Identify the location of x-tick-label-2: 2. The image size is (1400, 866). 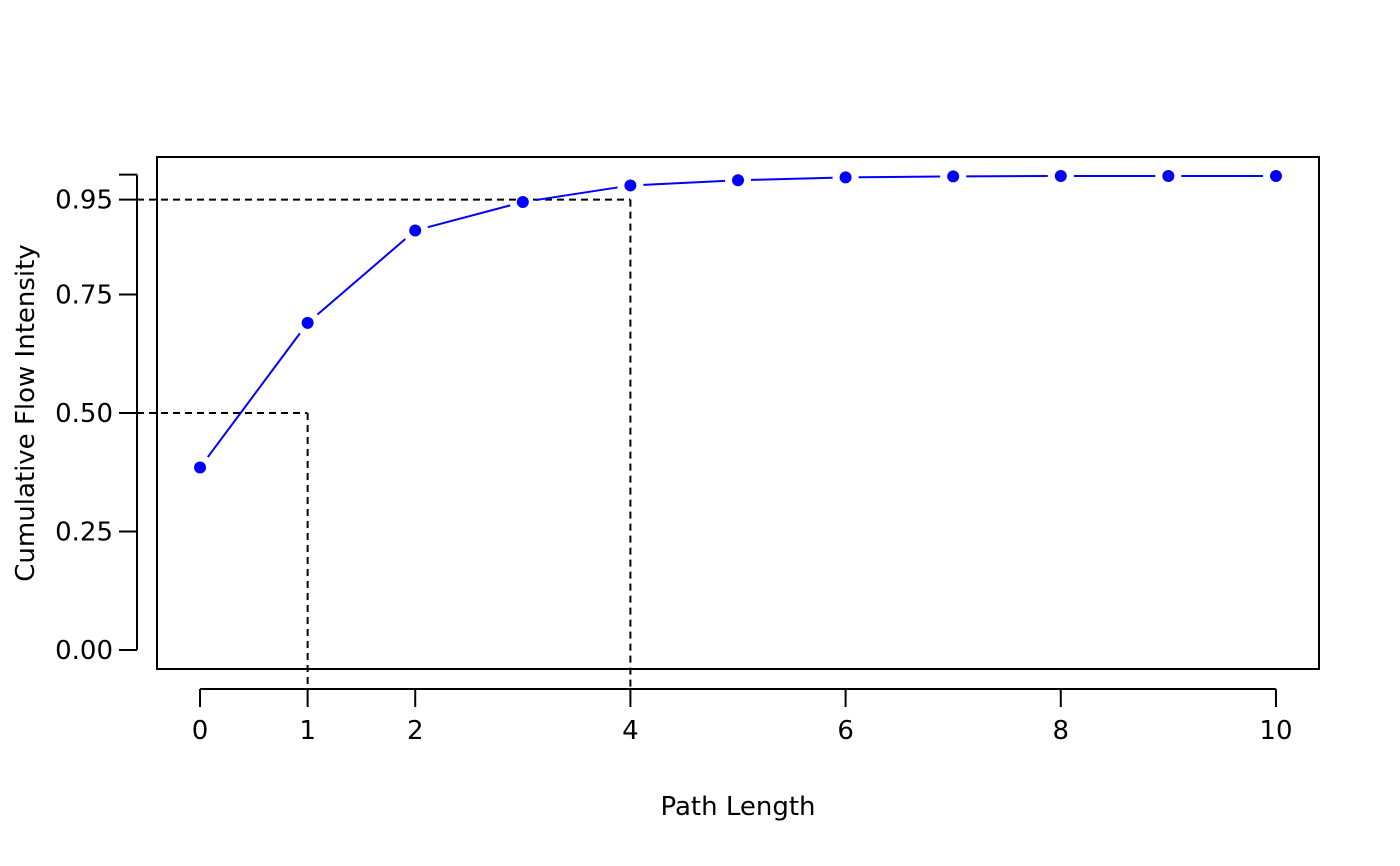
(415, 731).